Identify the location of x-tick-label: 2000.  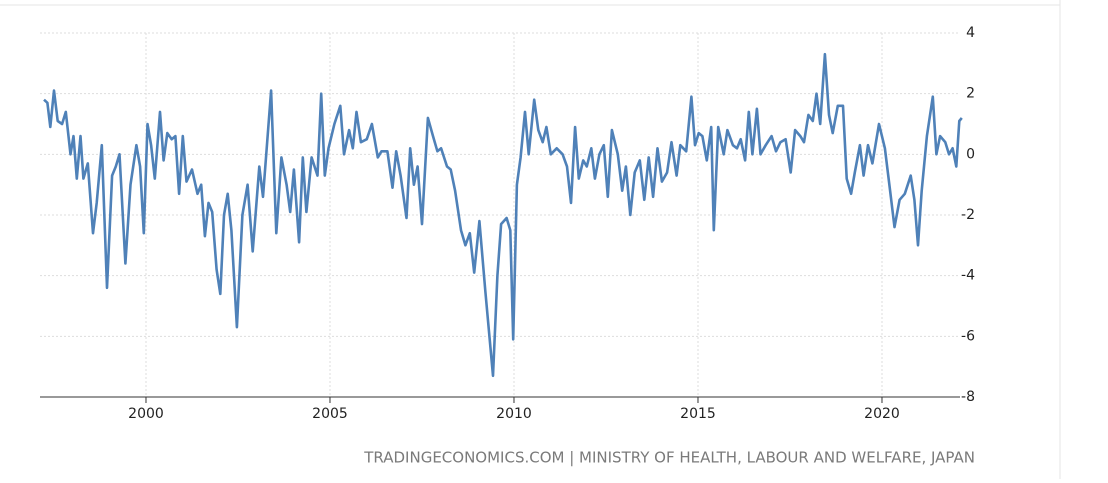
(146, 414).